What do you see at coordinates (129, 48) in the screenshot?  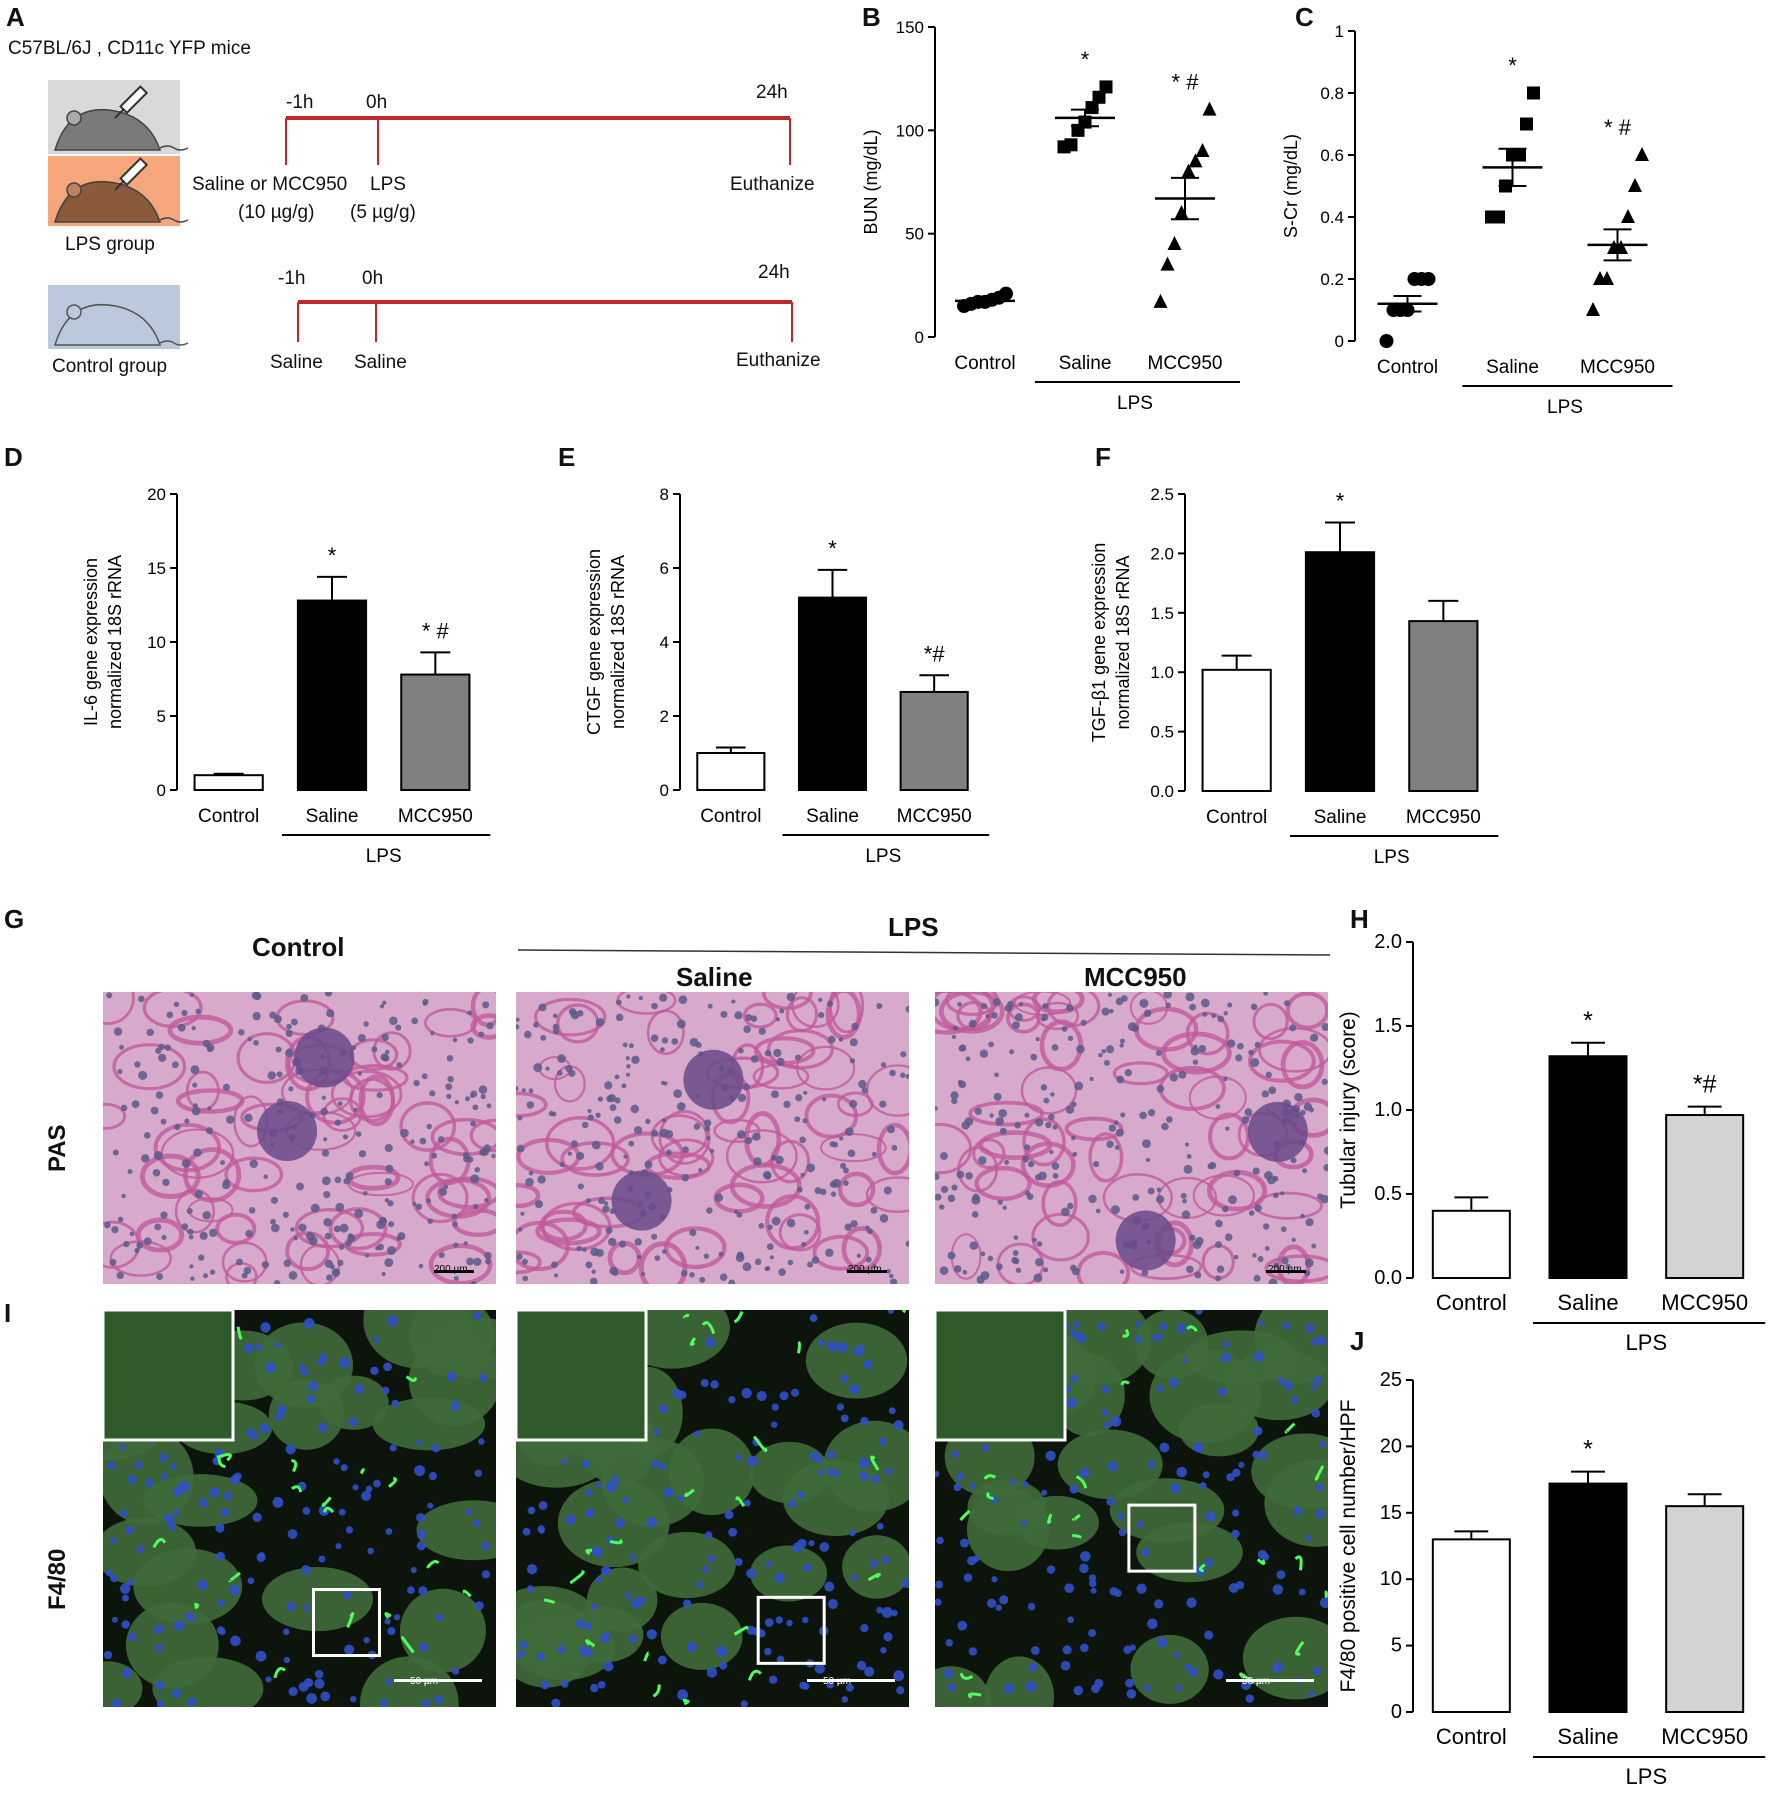 I see `mouse-strain-text: C57BL/6J , CD11c YFP mice` at bounding box center [129, 48].